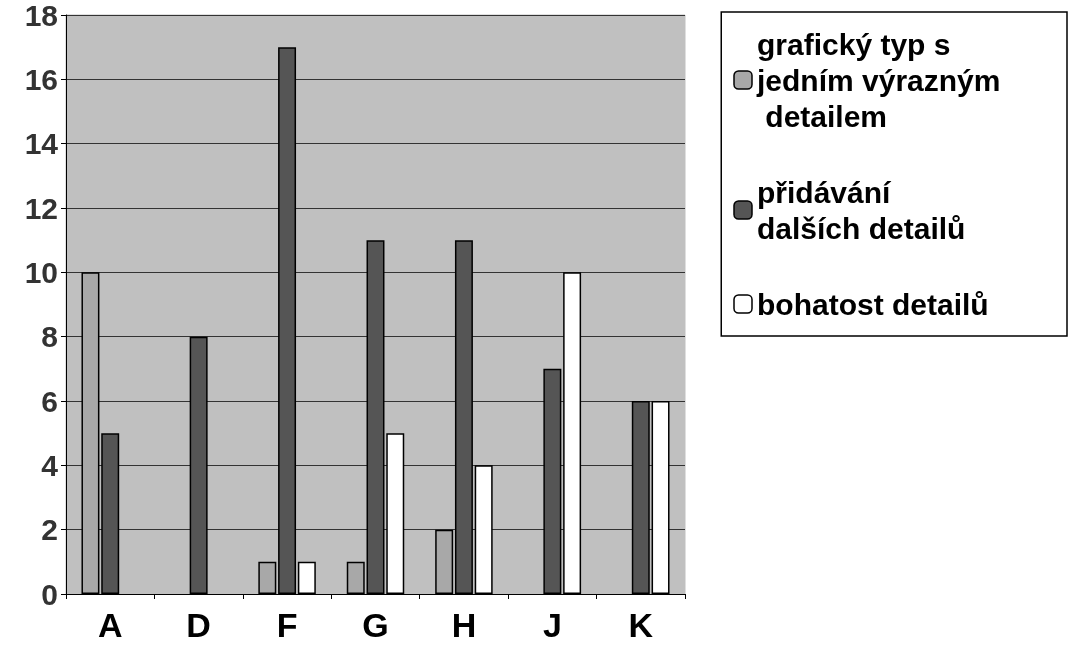 Image resolution: width=1075 pixels, height=664 pixels. Describe the element at coordinates (375, 625) in the screenshot. I see `x-tick-label: G` at that location.